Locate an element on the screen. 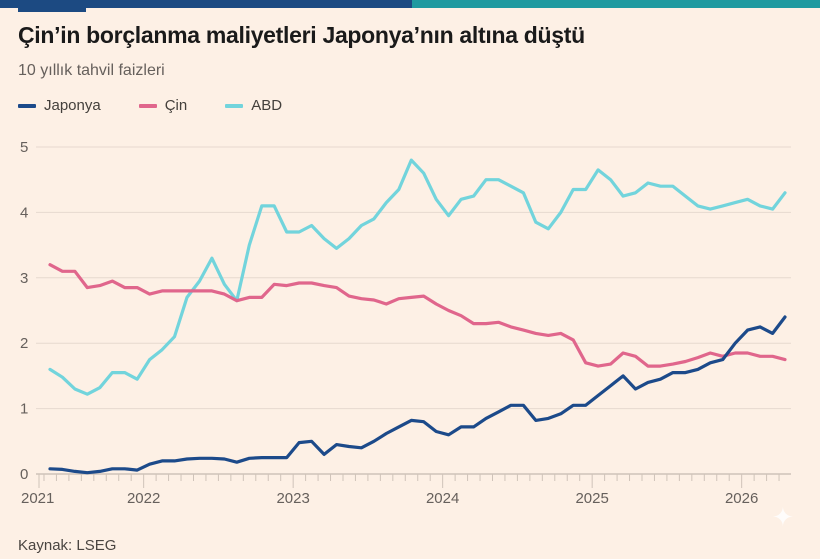  x-tick-label: 2022 is located at coordinates (143, 498).